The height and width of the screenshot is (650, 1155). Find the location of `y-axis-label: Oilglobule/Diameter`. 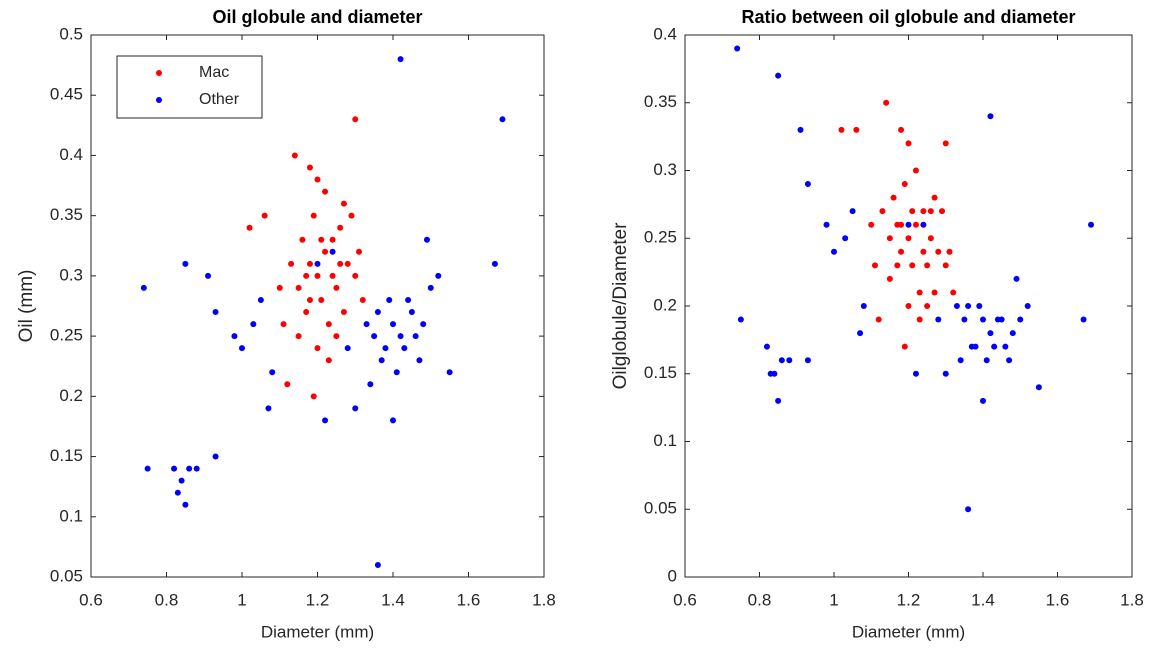

y-axis-label: Oilglobule/Diameter is located at coordinates (620, 306).